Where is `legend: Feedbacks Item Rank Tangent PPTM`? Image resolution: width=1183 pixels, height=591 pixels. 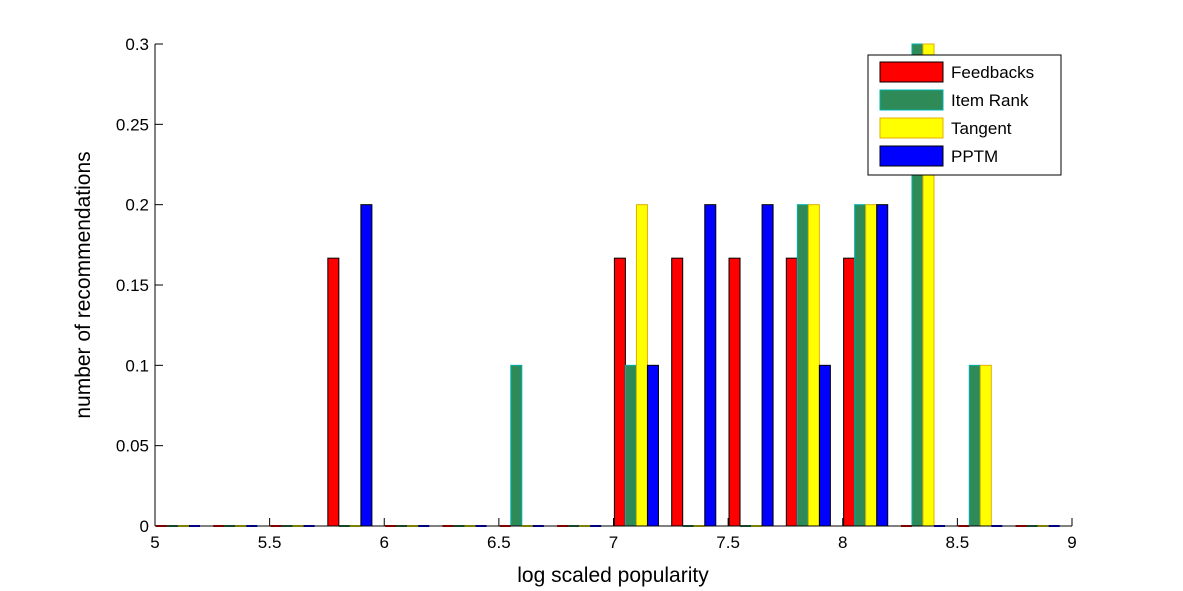 legend: Feedbacks Item Rank Tangent PPTM is located at coordinates (964, 115).